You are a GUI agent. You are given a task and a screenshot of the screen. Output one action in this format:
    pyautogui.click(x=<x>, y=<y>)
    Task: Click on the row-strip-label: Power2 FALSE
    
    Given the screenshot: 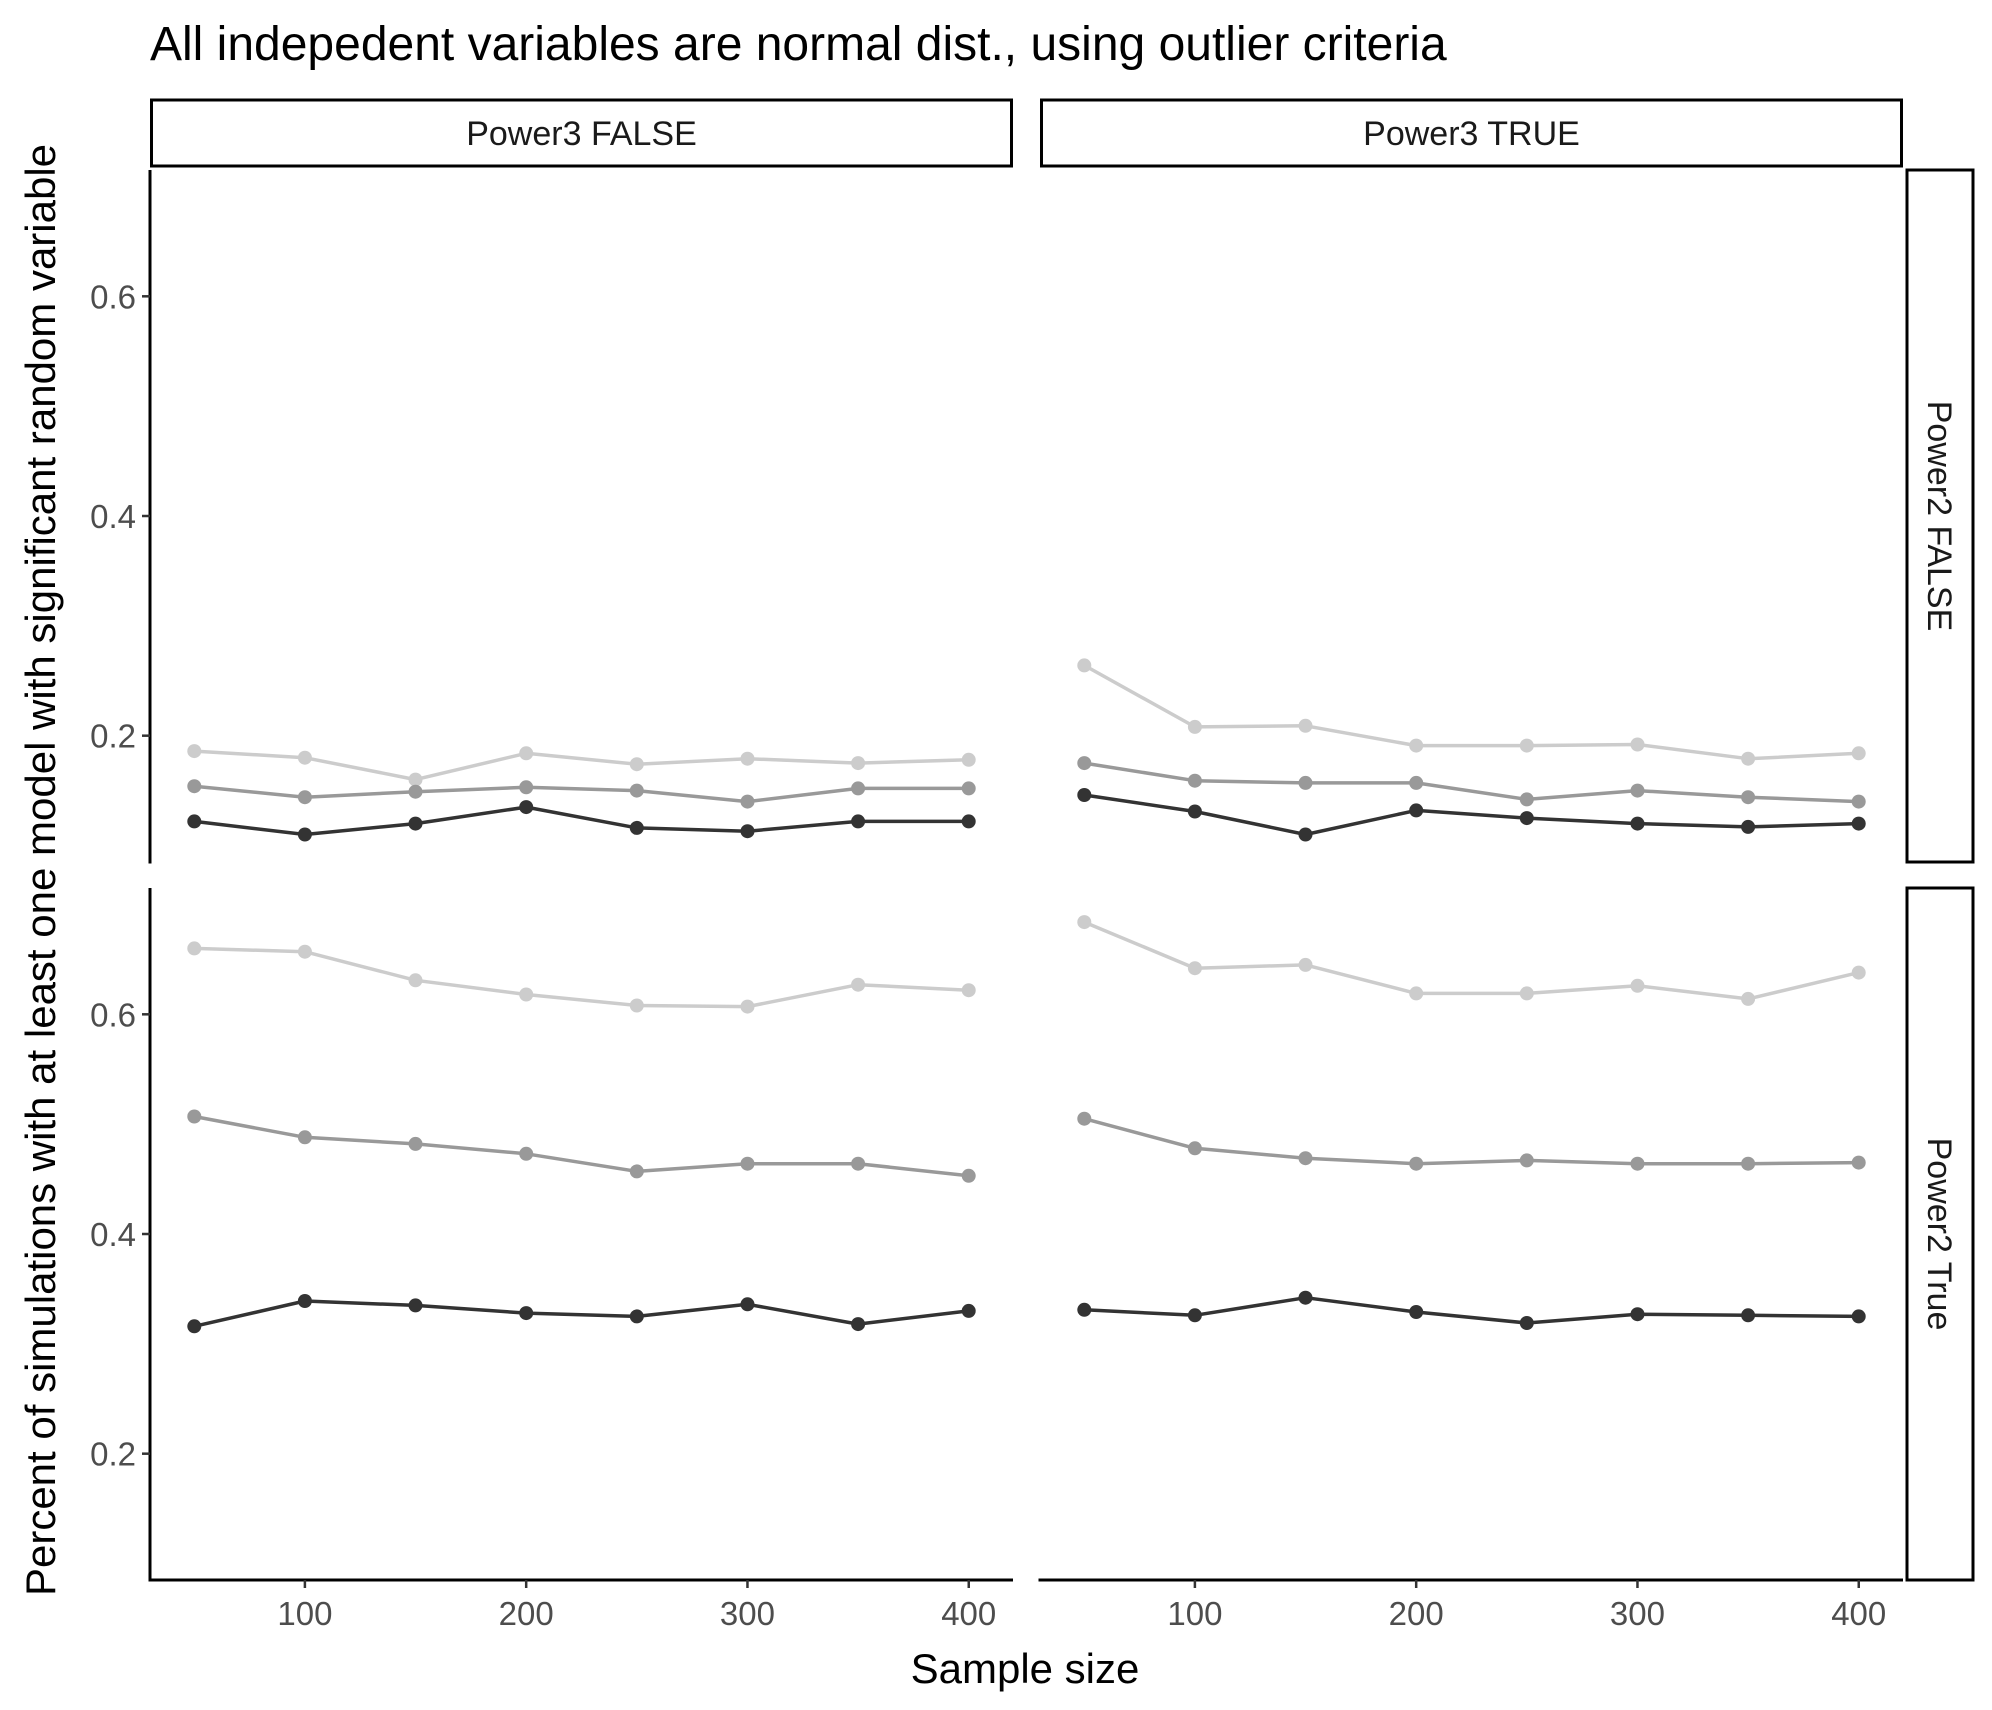 What is the action you would take?
    pyautogui.click(x=1939, y=516)
    